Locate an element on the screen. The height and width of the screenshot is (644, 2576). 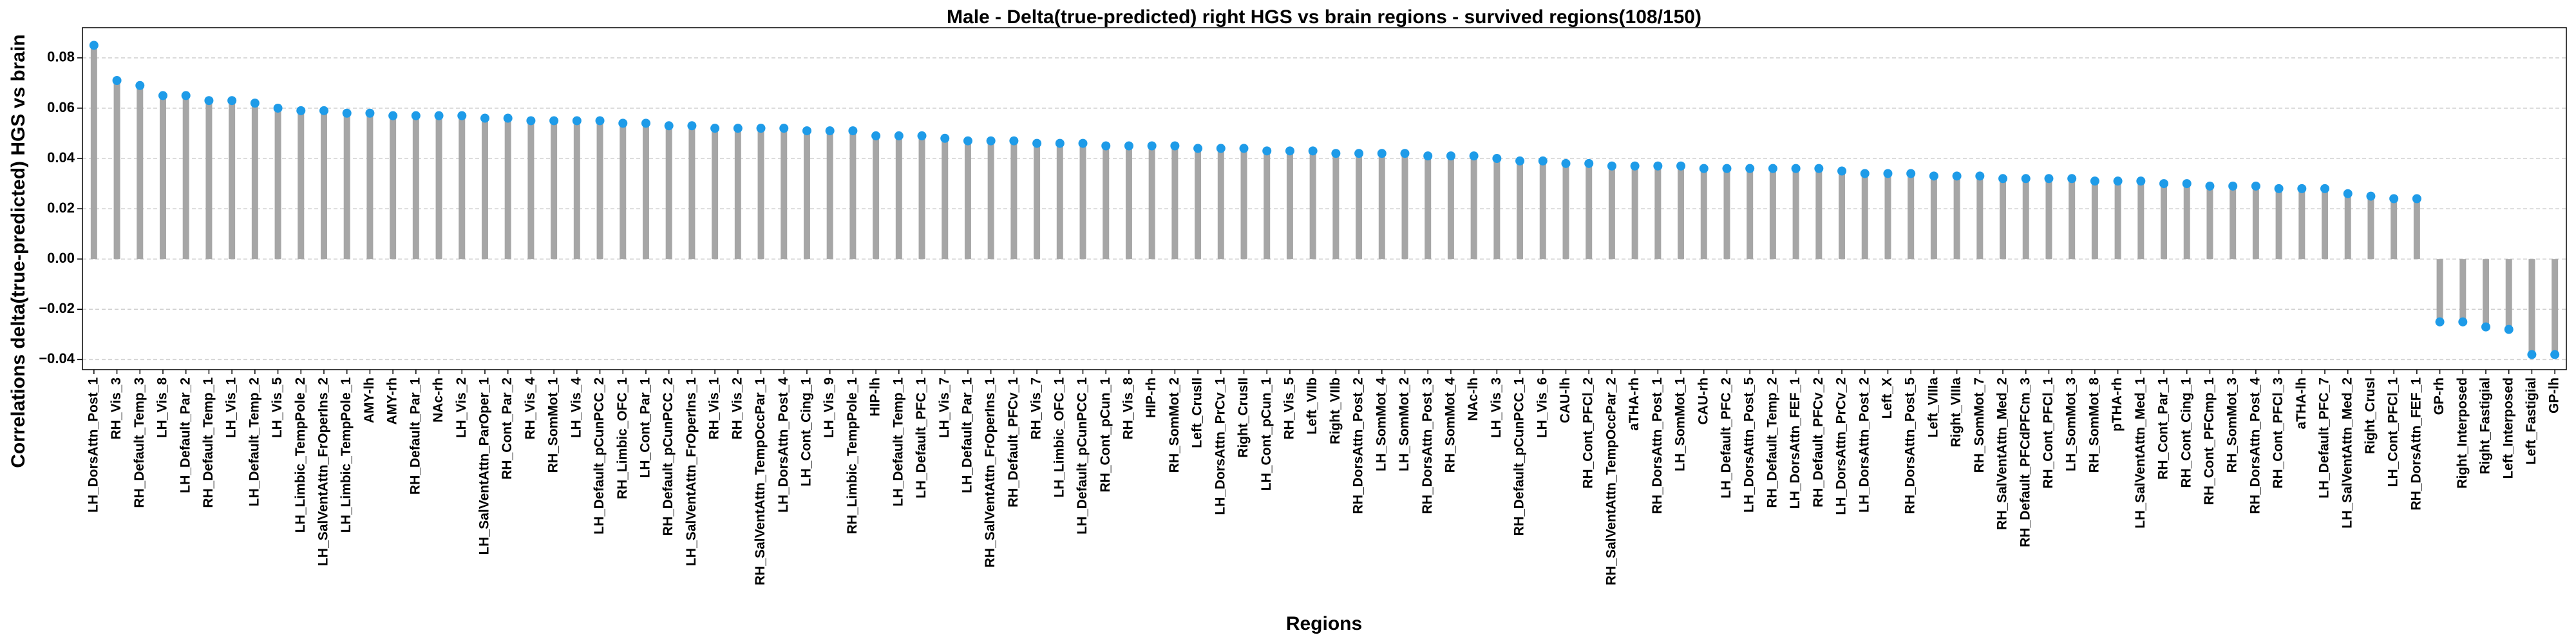
x-tick-label: RH_Cont_Par_2 is located at coordinates (508, 429).